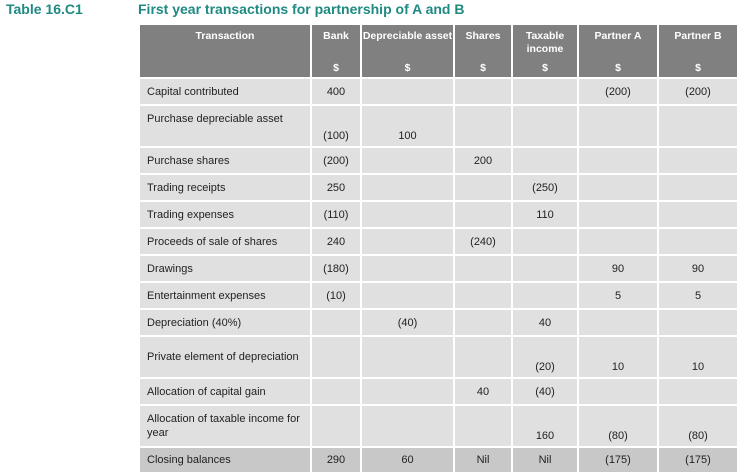 The image size is (737, 476). I want to click on column-header-label: Partner A, so click(618, 36).